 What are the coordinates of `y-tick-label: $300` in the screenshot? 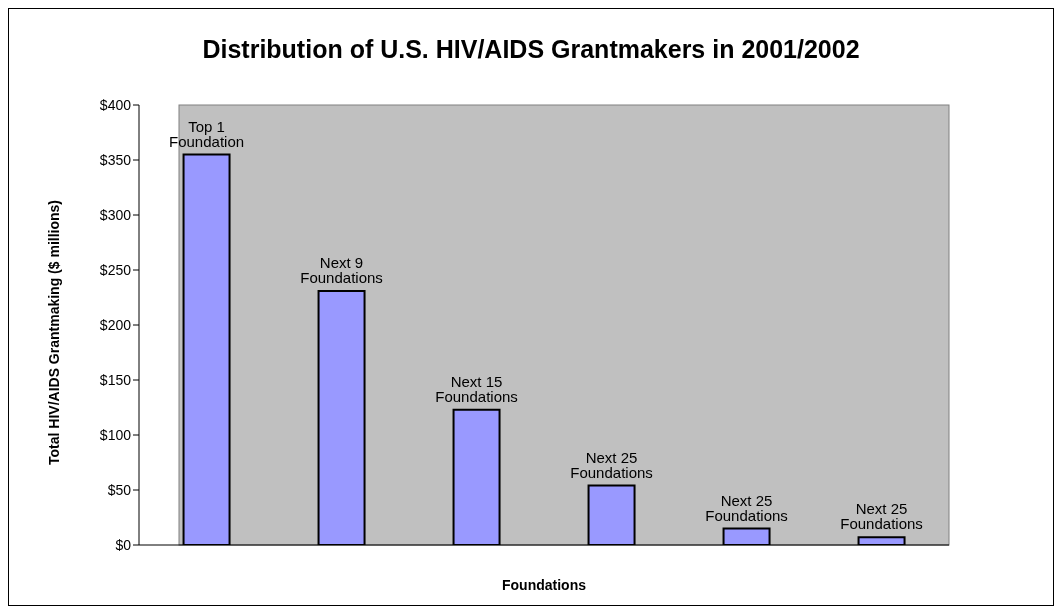 It's located at (115, 214).